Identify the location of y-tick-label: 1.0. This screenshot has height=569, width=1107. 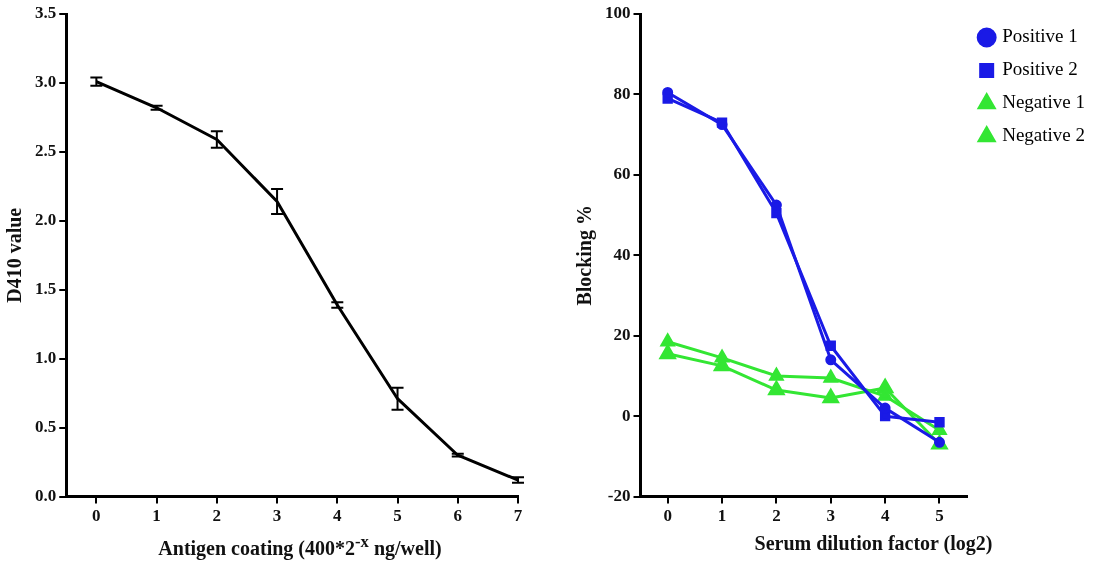
(46, 358).